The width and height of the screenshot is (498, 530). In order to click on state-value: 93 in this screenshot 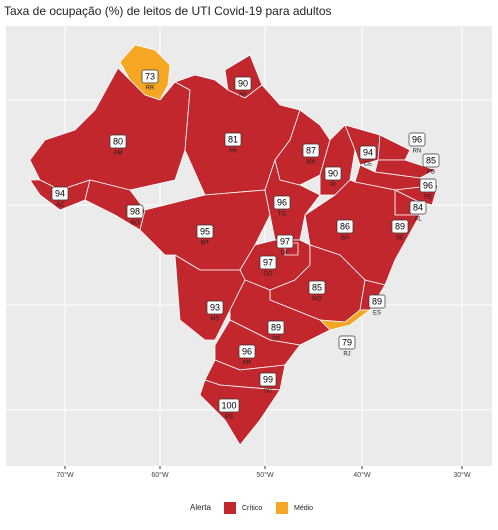, I will do `click(215, 307)`.